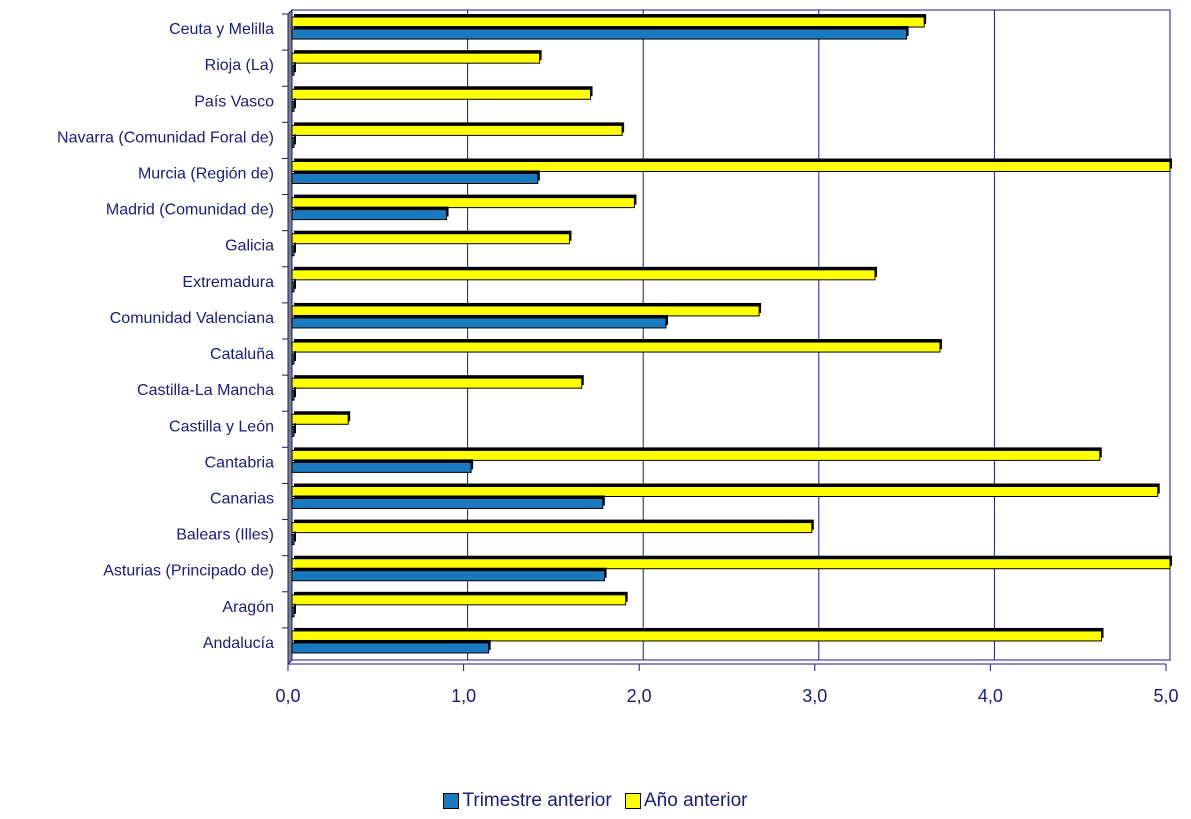  I want to click on legend-item-ano: Año anterior, so click(686, 801).